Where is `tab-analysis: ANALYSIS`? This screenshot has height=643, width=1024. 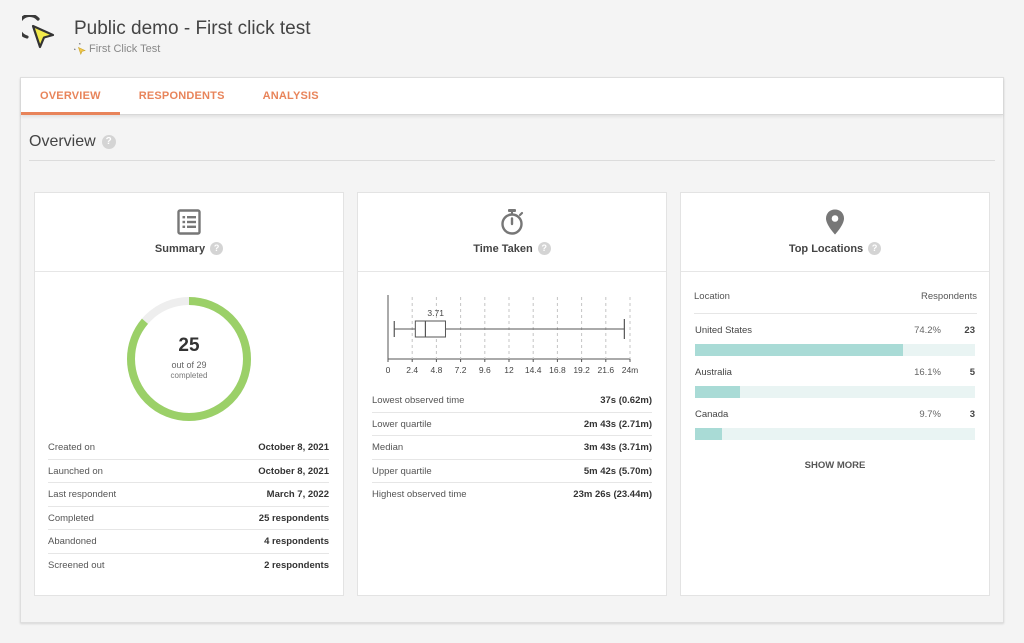
tab-analysis: ANALYSIS is located at coordinates (290, 96).